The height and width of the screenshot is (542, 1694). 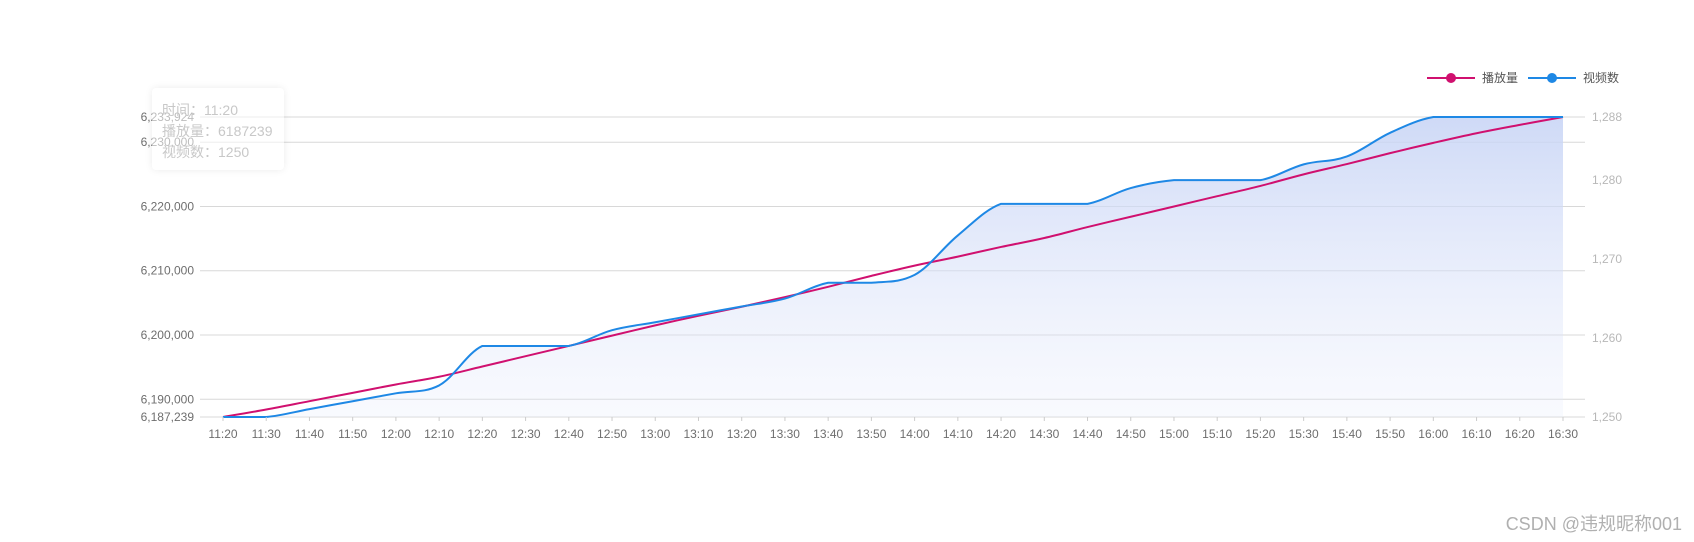 What do you see at coordinates (1523, 77) in the screenshot?
I see `legend: 播放量 视频数` at bounding box center [1523, 77].